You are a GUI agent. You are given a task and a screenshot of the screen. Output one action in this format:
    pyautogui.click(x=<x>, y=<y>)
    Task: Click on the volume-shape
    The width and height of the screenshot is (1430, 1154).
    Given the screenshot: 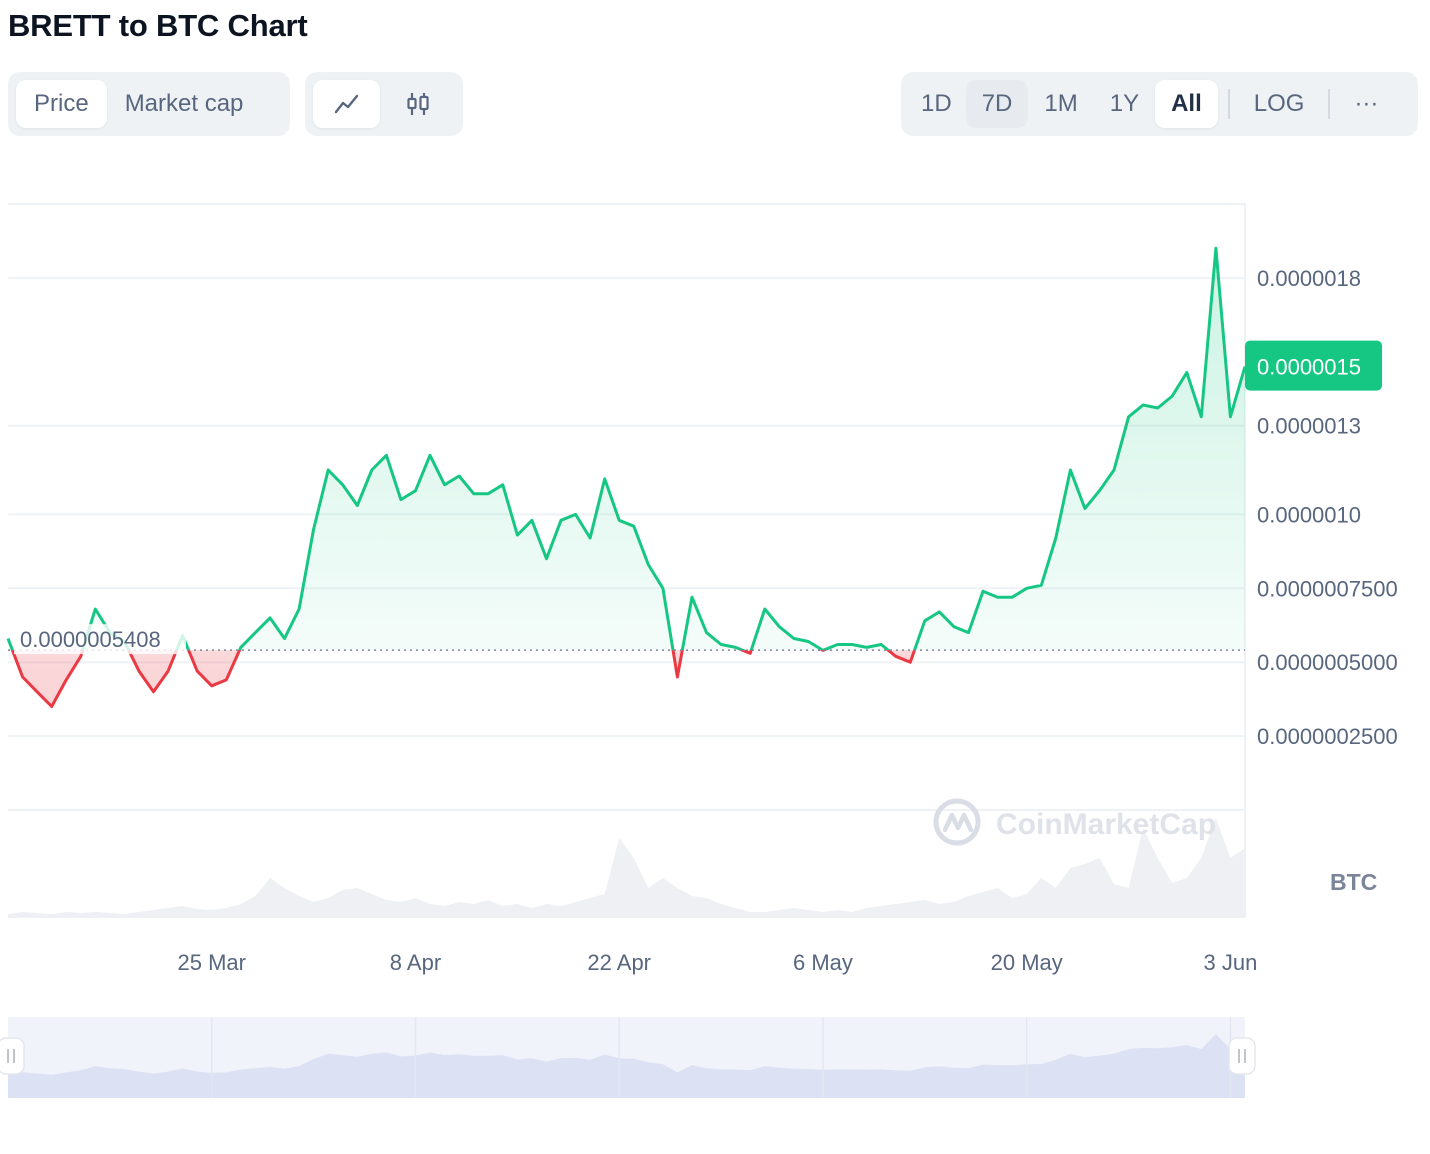 What is the action you would take?
    pyautogui.click(x=626, y=868)
    